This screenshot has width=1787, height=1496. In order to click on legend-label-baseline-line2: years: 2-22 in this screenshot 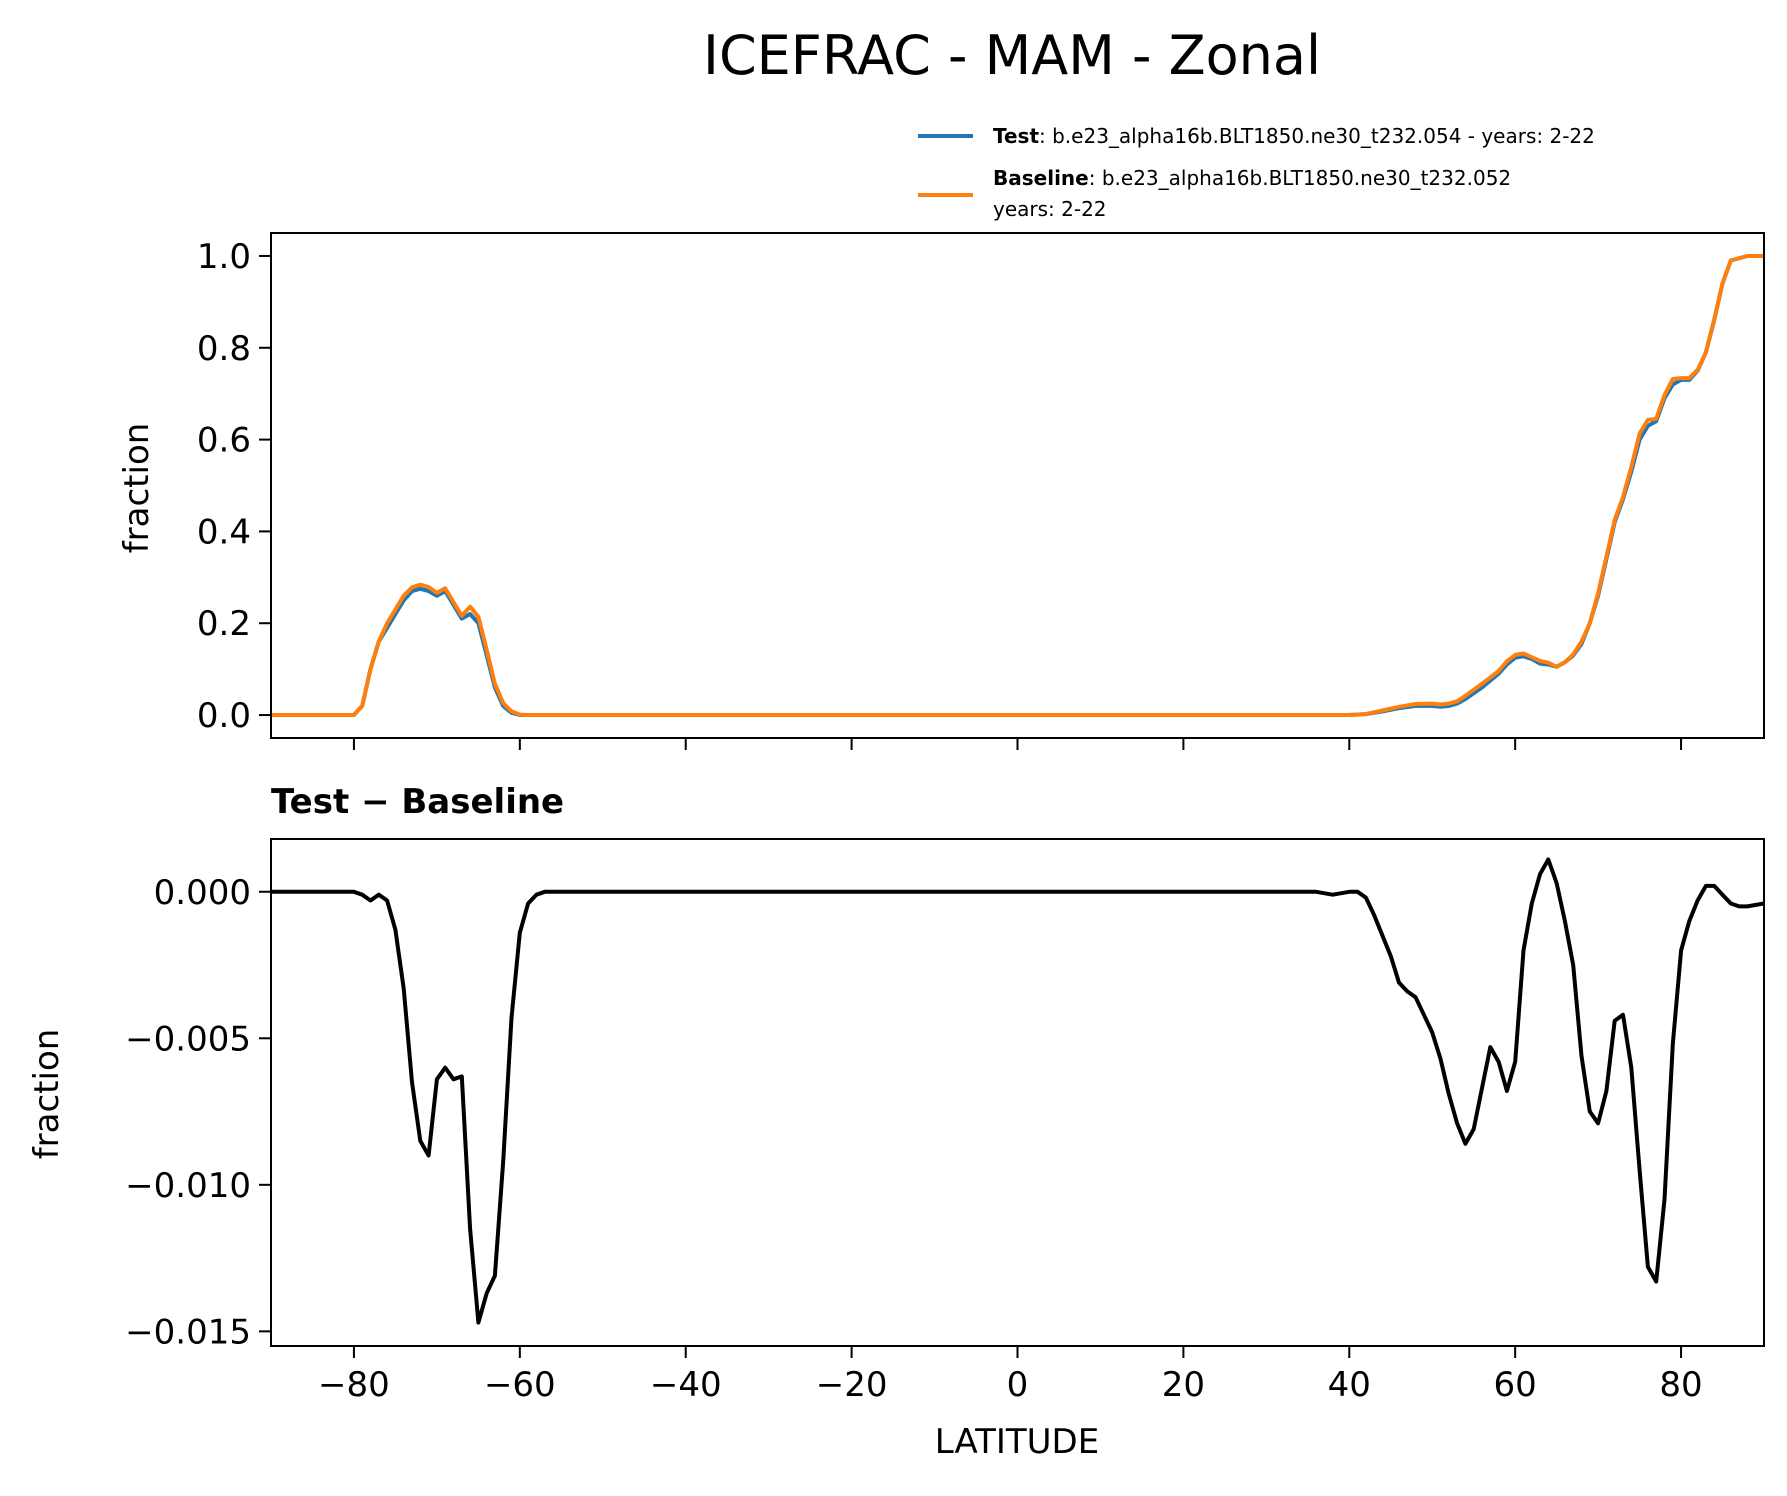, I will do `click(1050, 209)`.